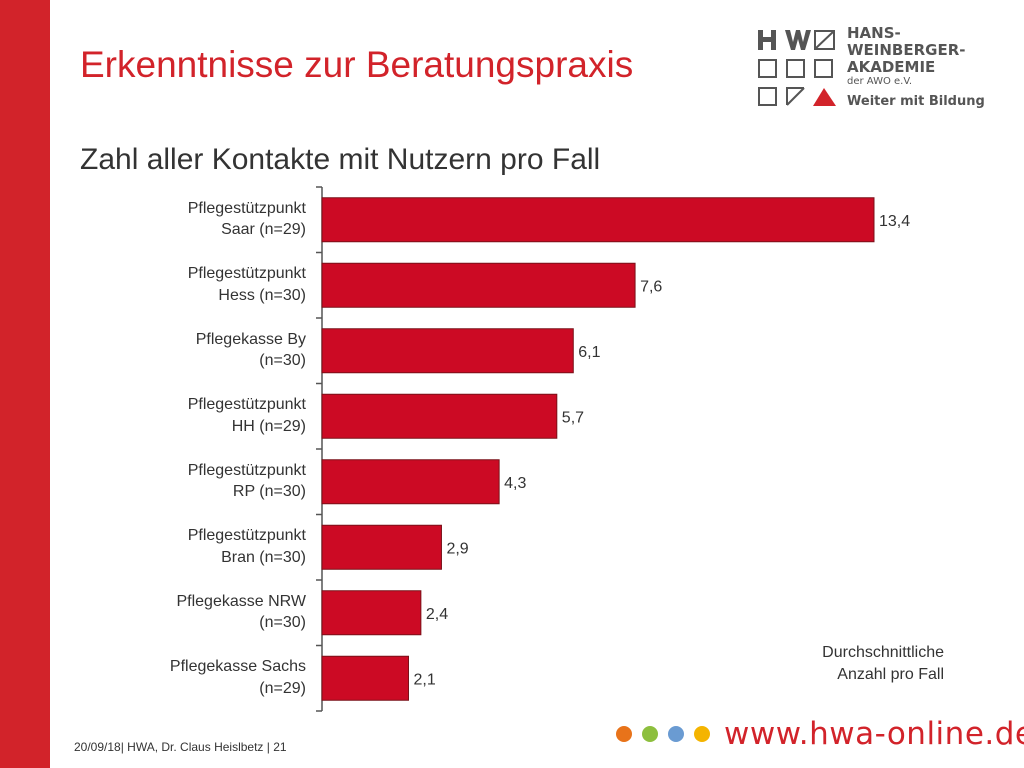 This screenshot has width=1024, height=768. Describe the element at coordinates (241, 612) in the screenshot. I see `category-label: Pflegekasse NRW (n=30)` at that location.